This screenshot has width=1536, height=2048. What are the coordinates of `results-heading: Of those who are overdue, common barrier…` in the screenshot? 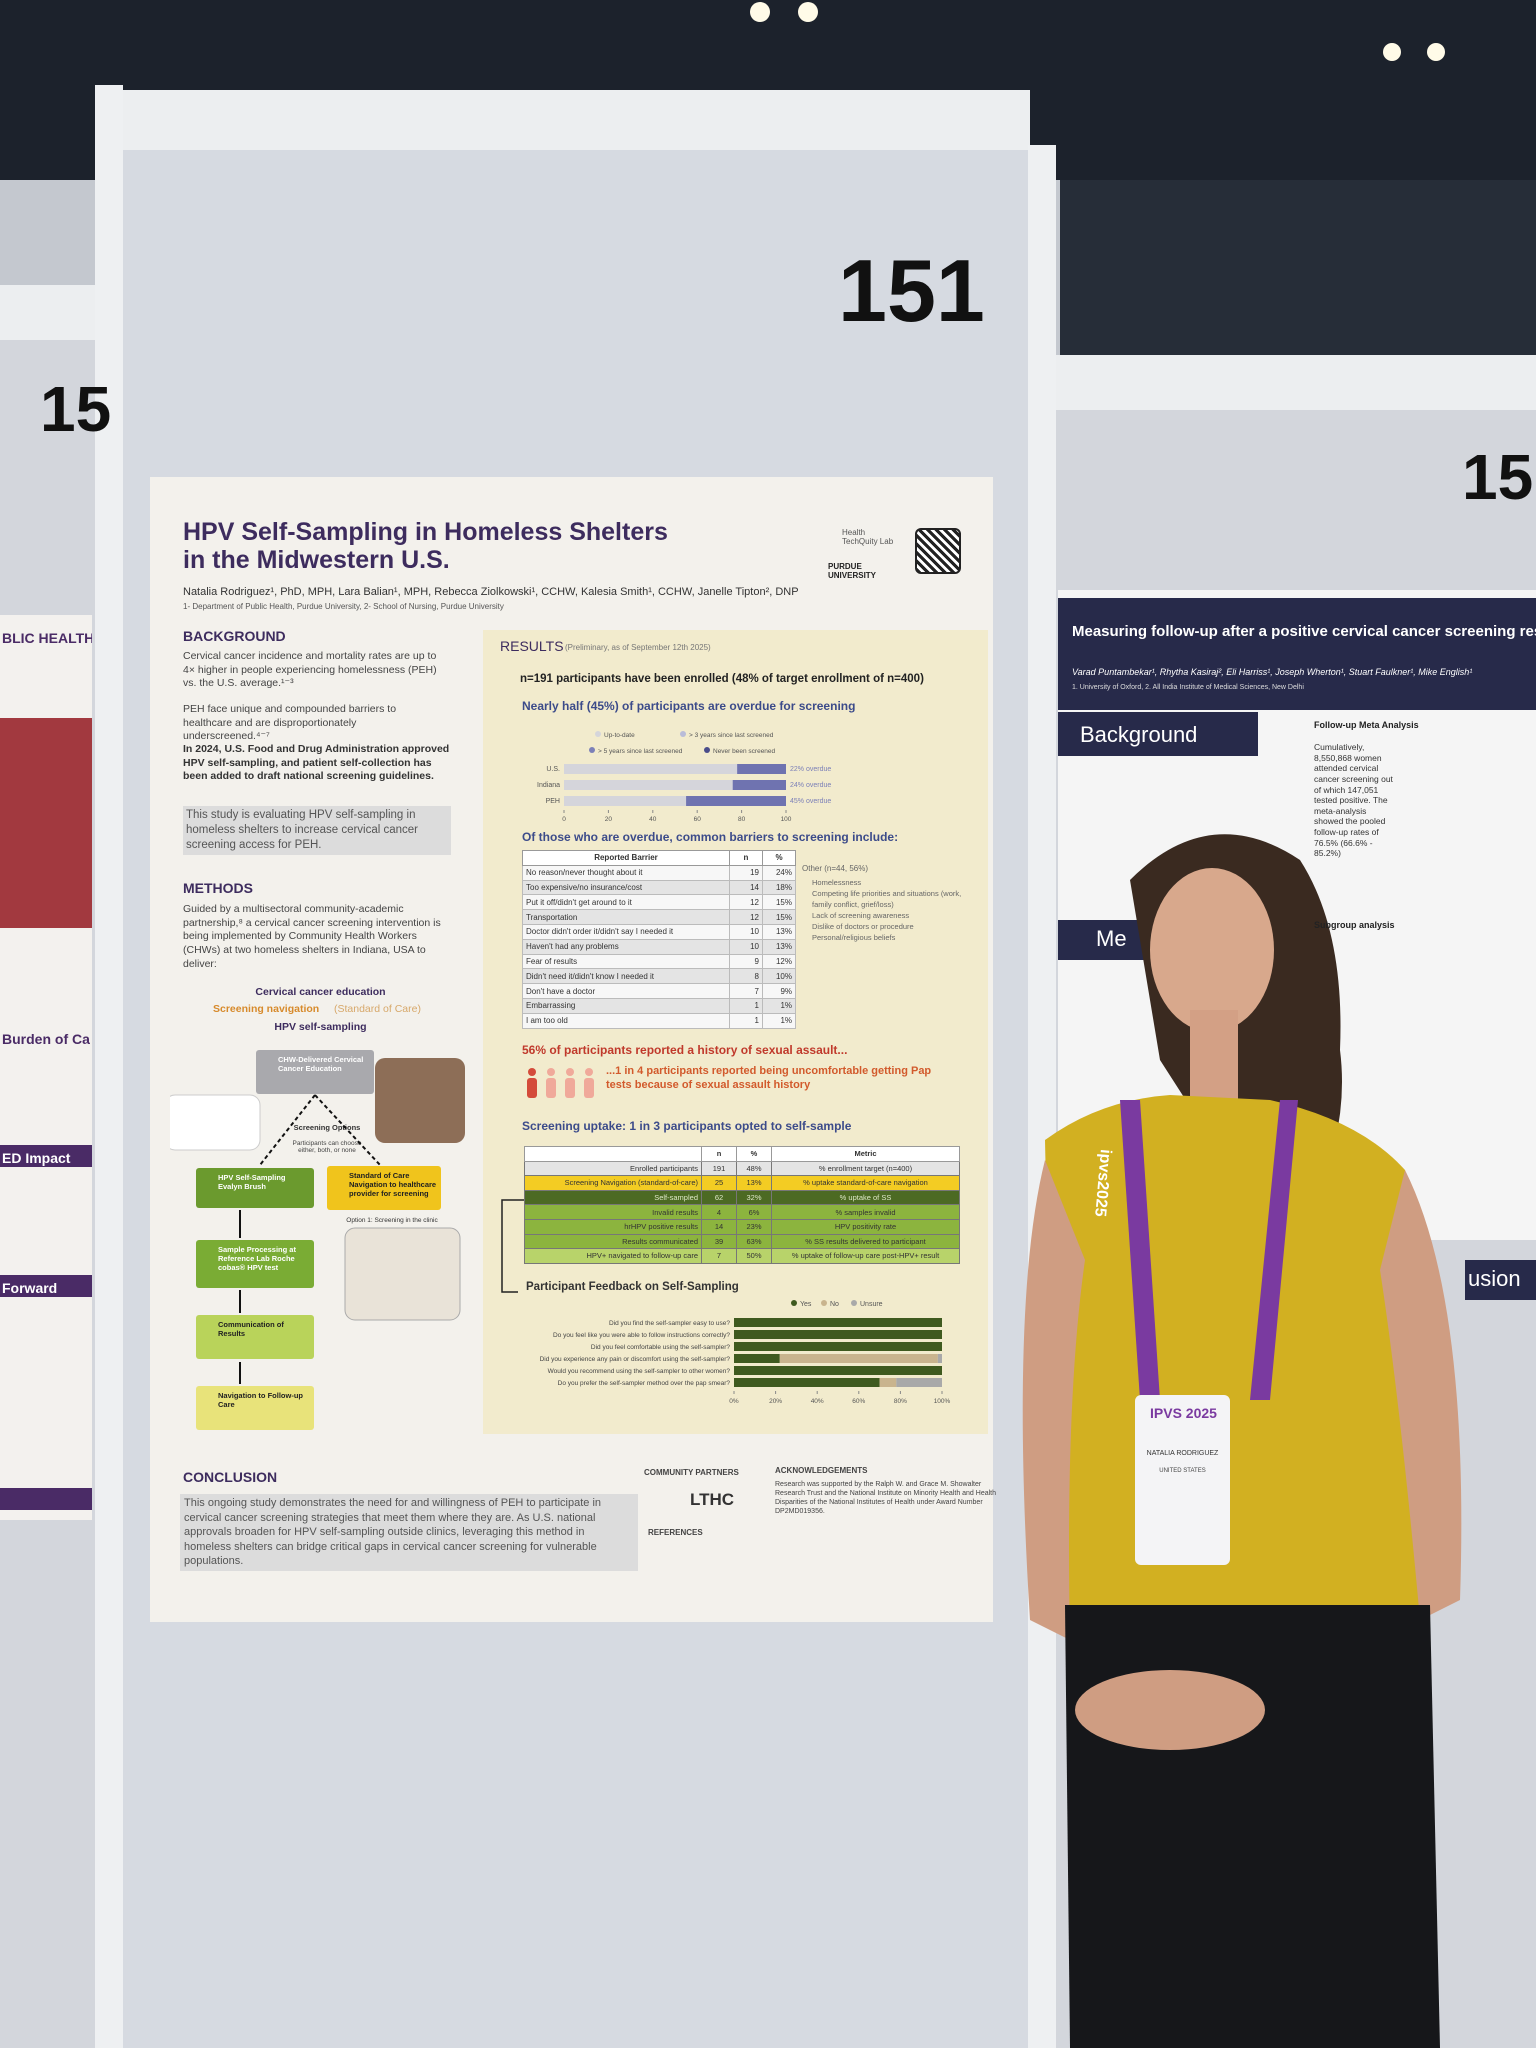 It's located at (710, 837).